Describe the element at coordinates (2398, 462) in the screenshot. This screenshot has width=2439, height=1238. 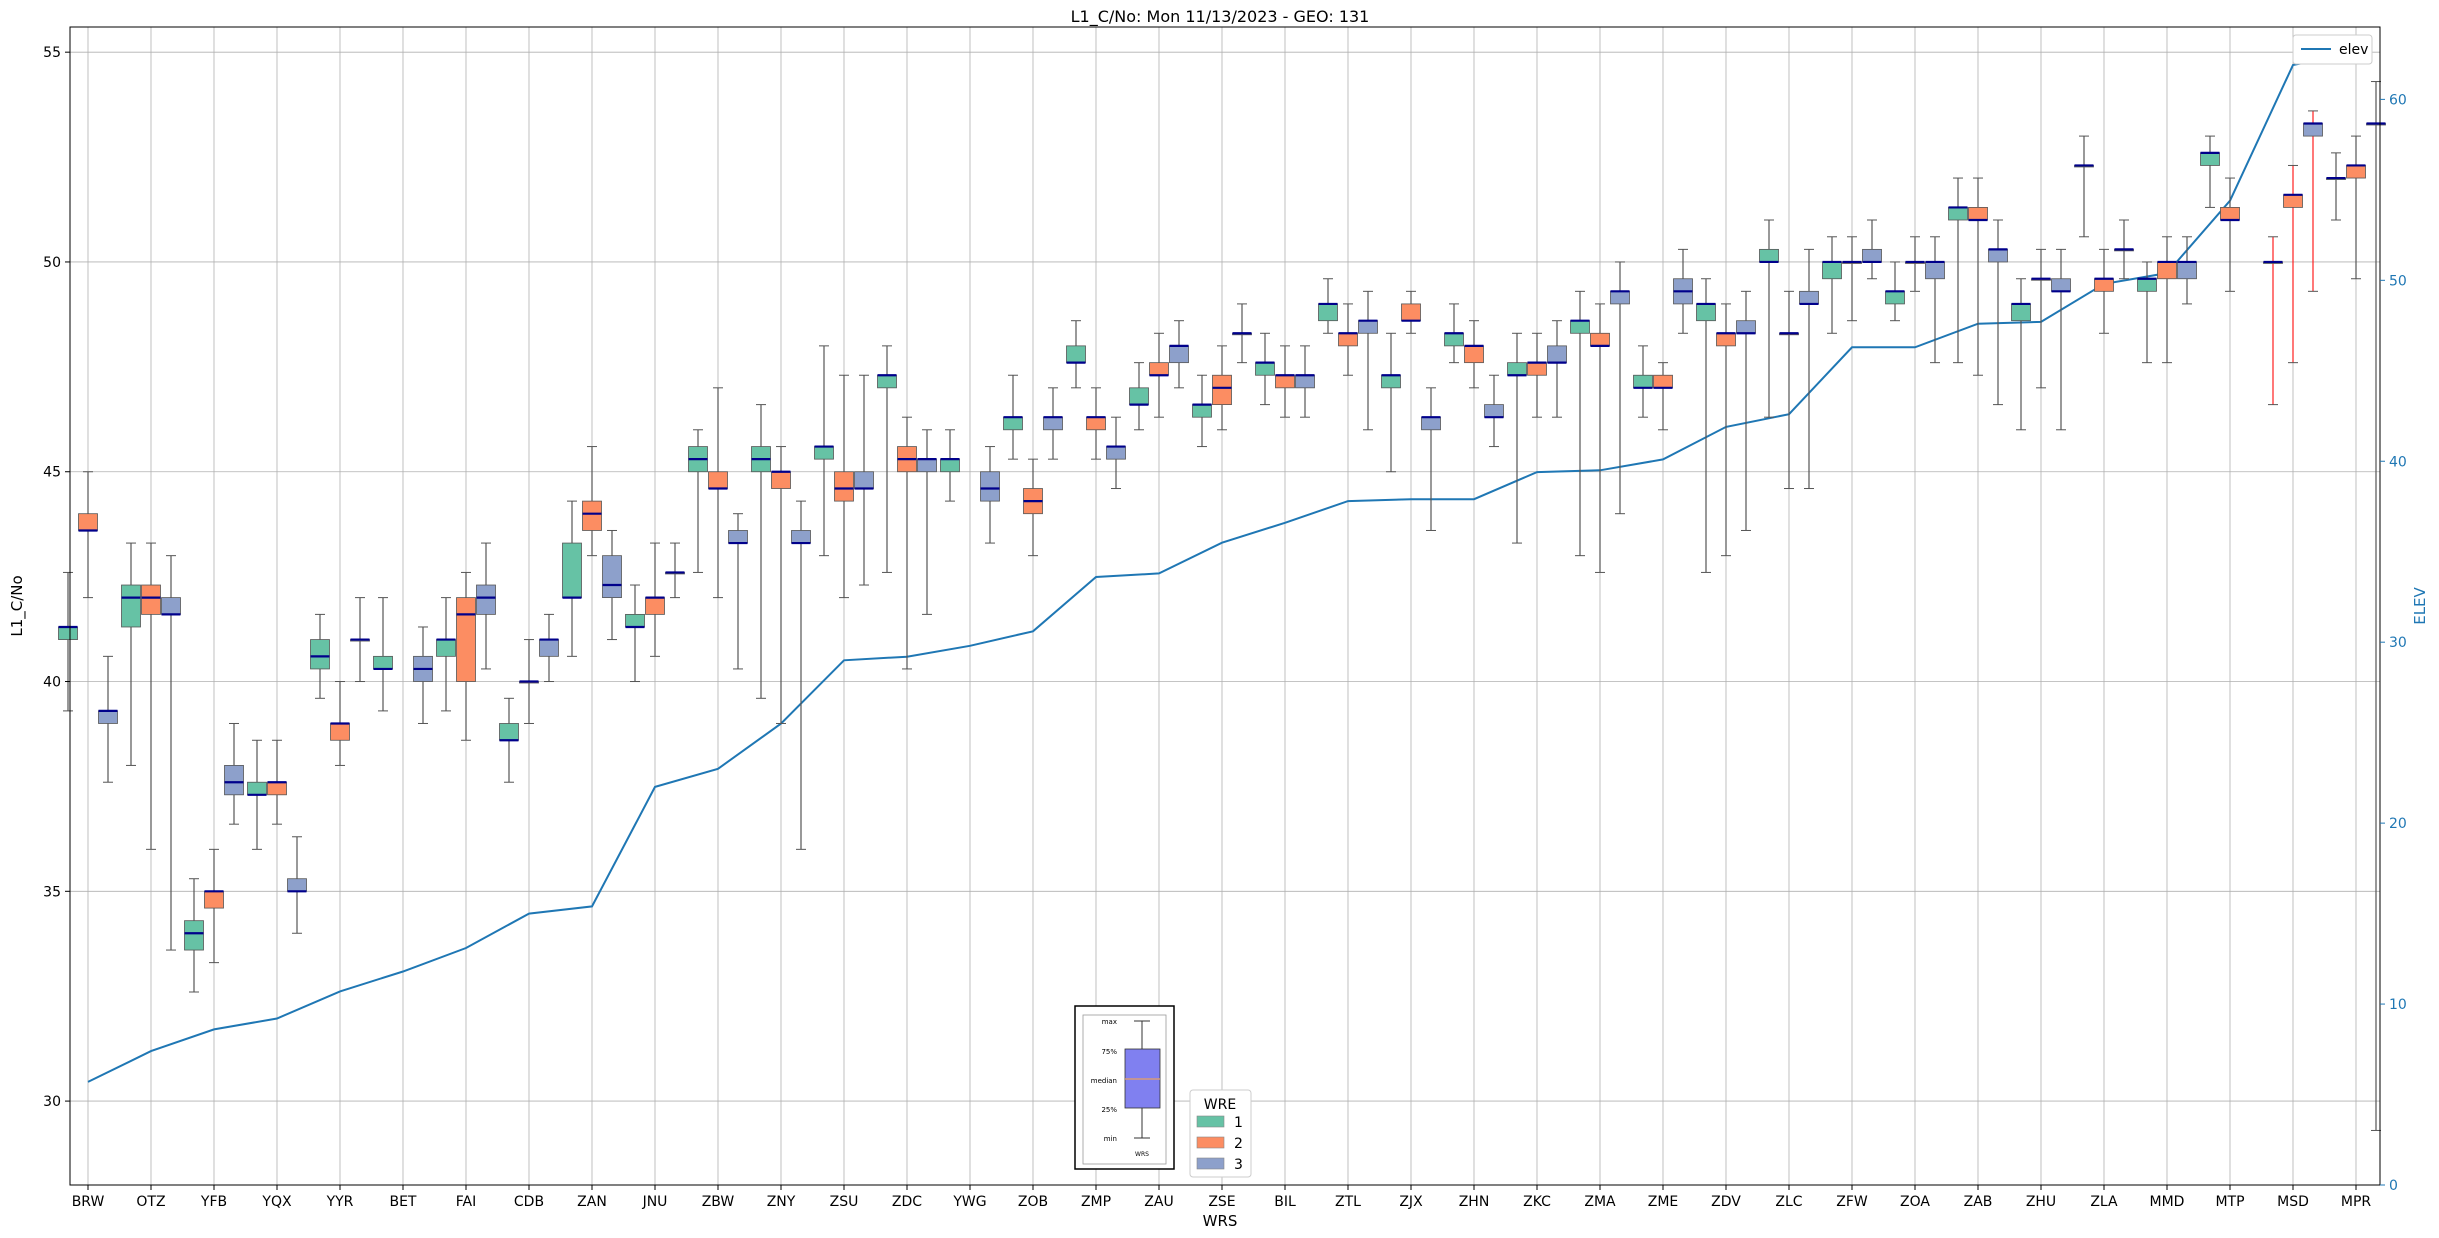
I see `y2-tick-label: 40` at that location.